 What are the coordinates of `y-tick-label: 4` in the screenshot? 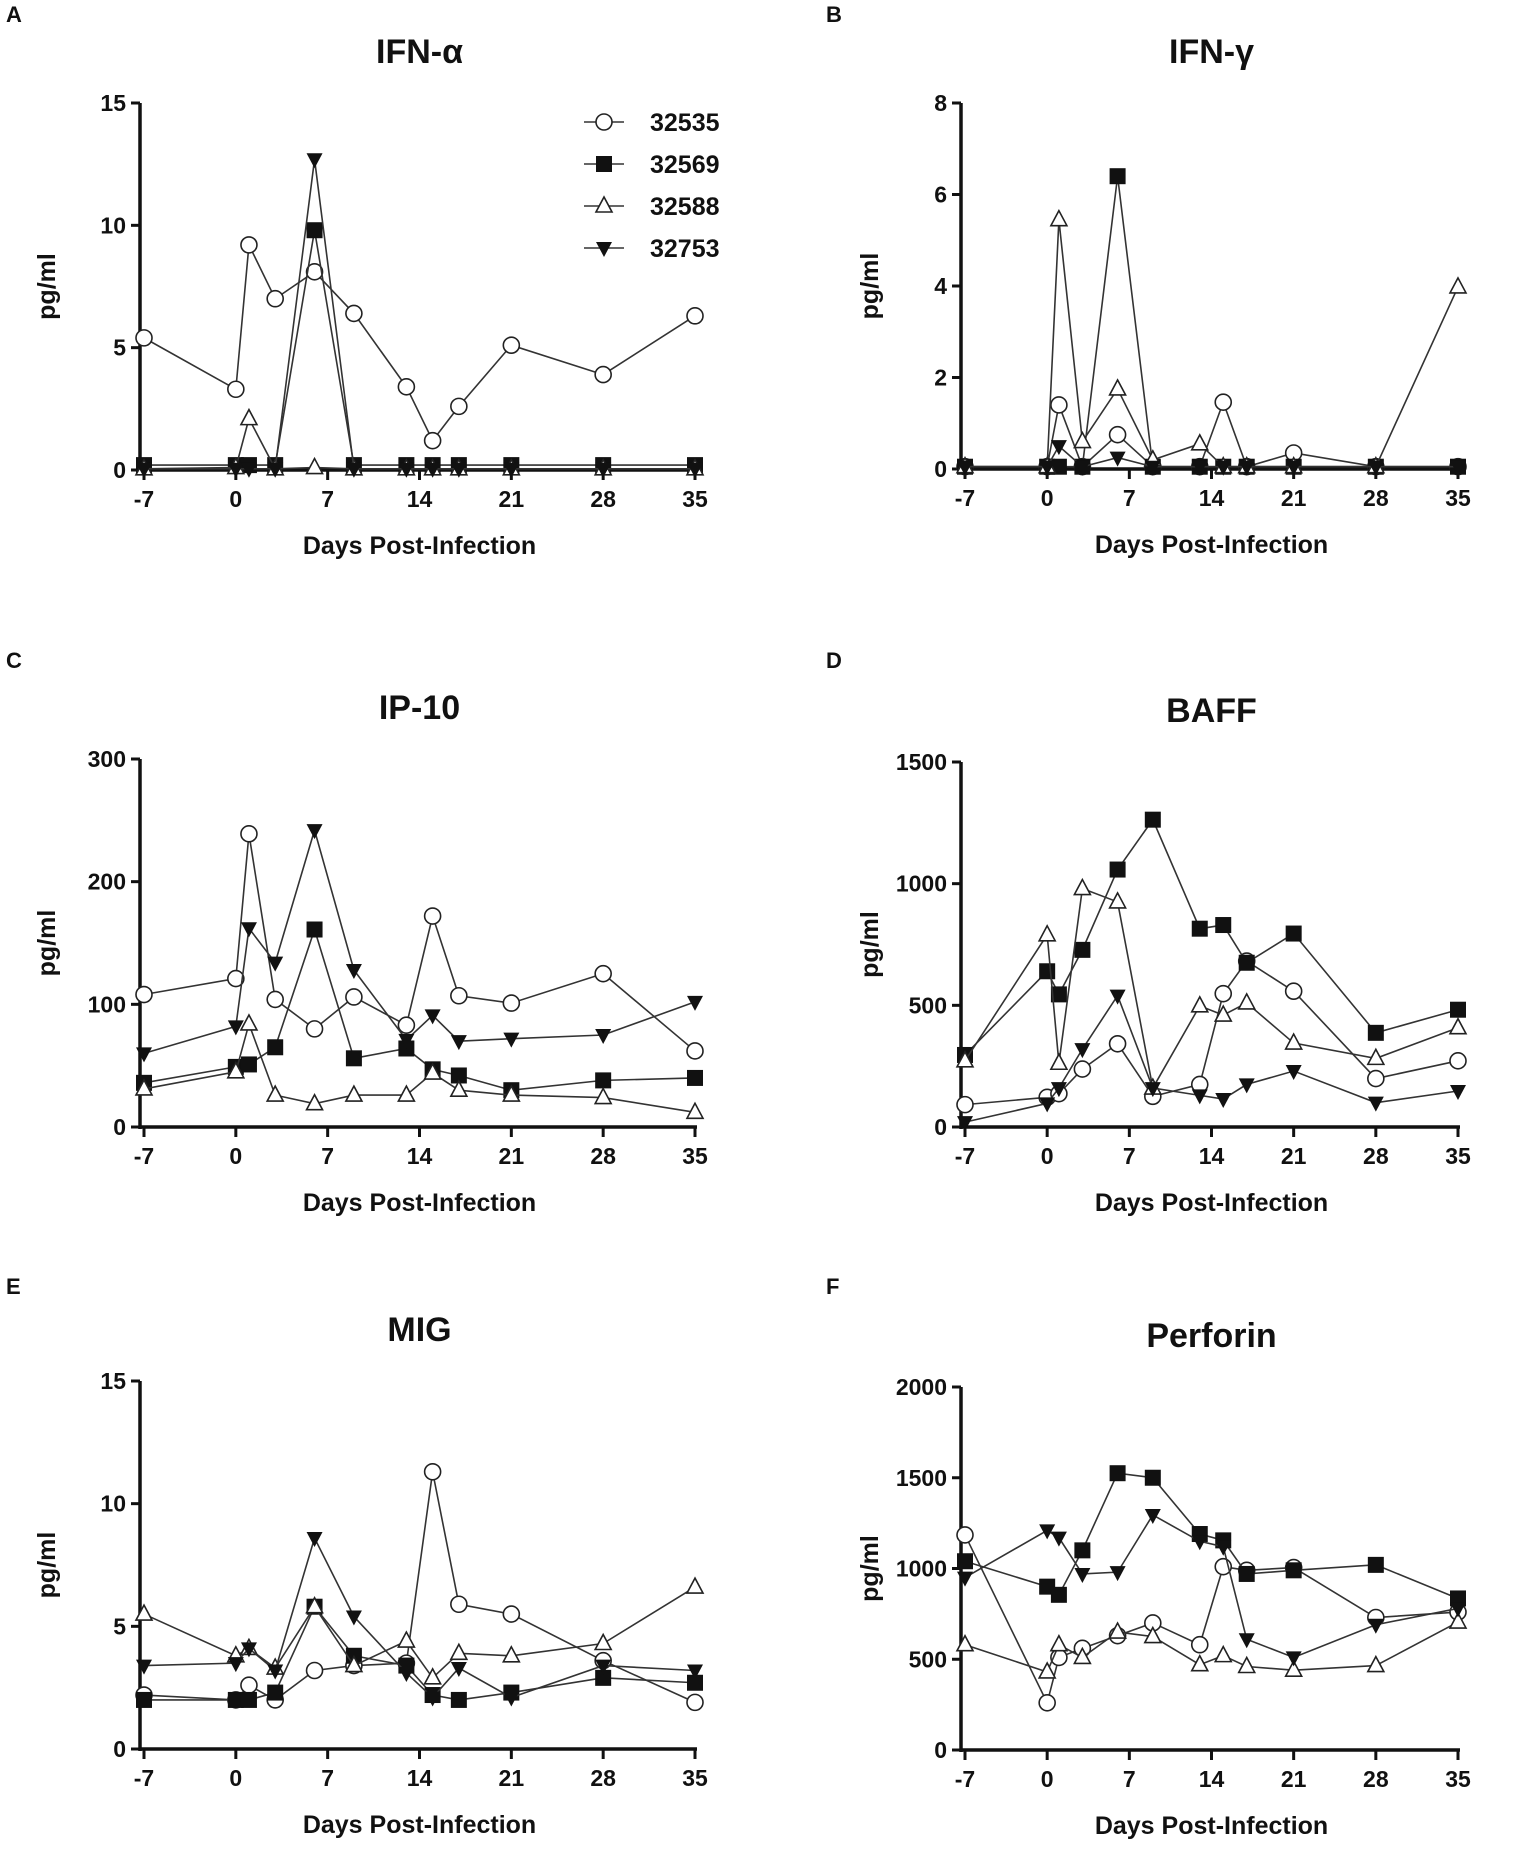 It's located at (940, 286).